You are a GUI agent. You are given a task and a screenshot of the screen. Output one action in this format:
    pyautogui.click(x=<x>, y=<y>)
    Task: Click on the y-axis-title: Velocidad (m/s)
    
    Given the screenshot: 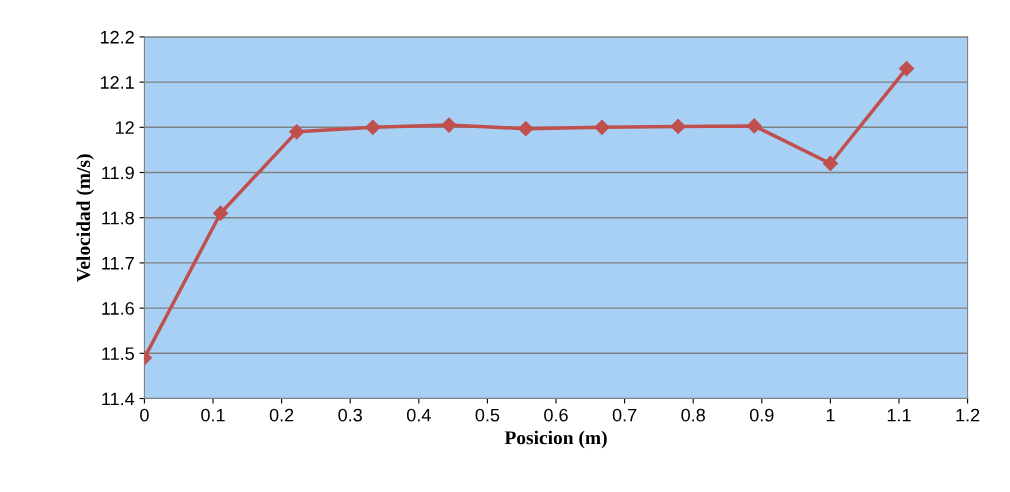 What is the action you would take?
    pyautogui.click(x=85, y=218)
    